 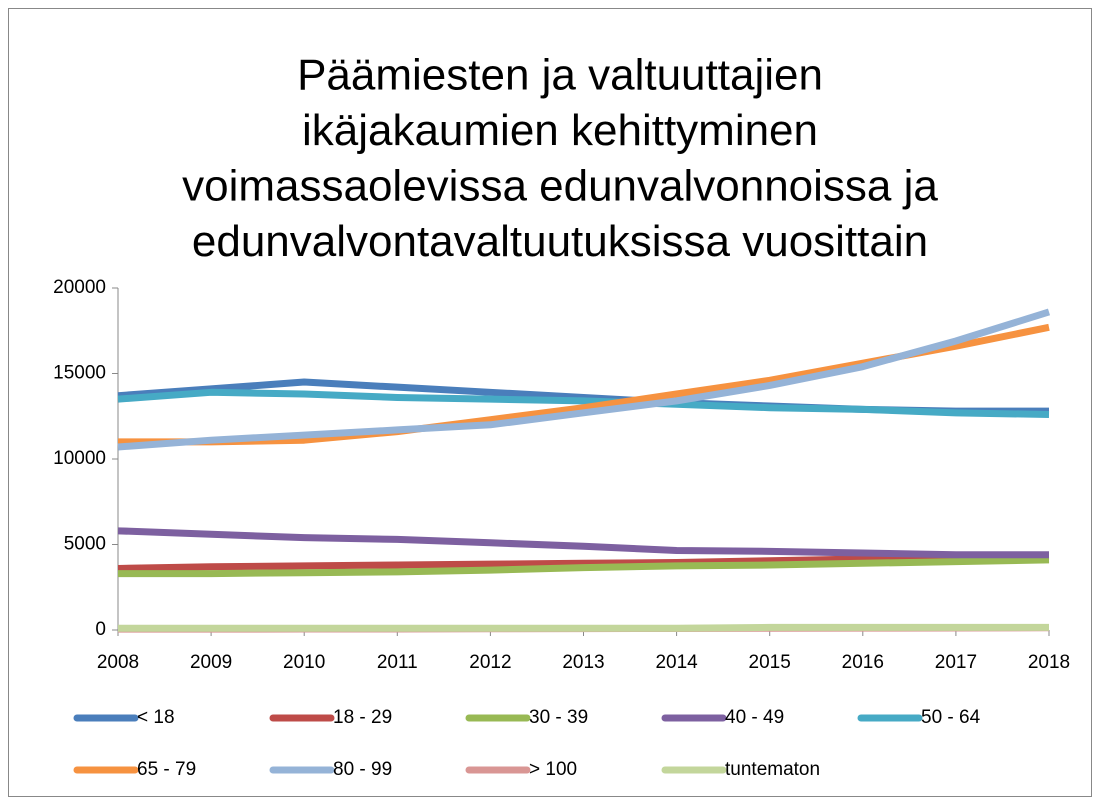 What do you see at coordinates (863, 662) in the screenshot?
I see `x-tick-label: 2016` at bounding box center [863, 662].